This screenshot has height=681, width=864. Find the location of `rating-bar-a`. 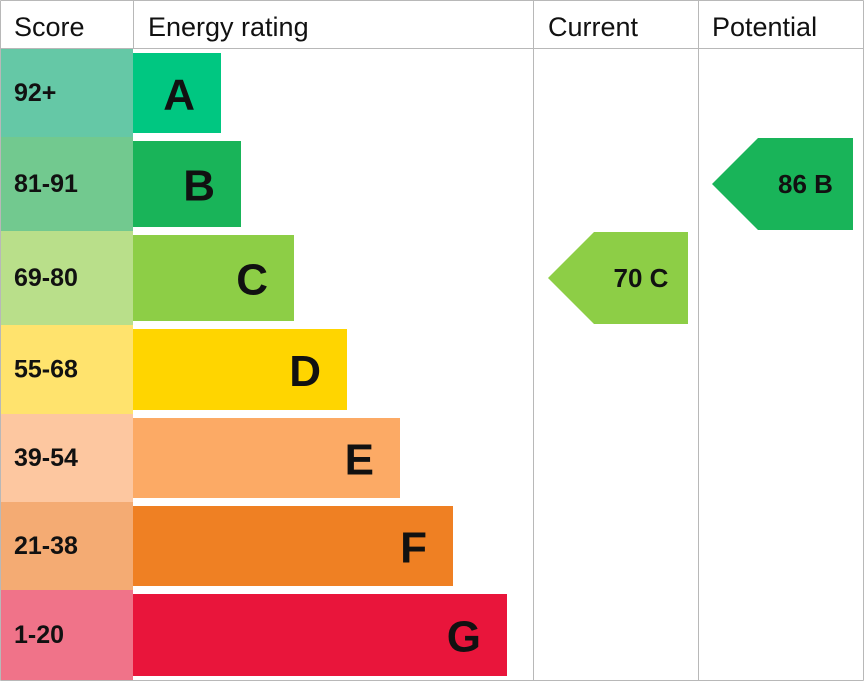

rating-bar-a is located at coordinates (177, 93).